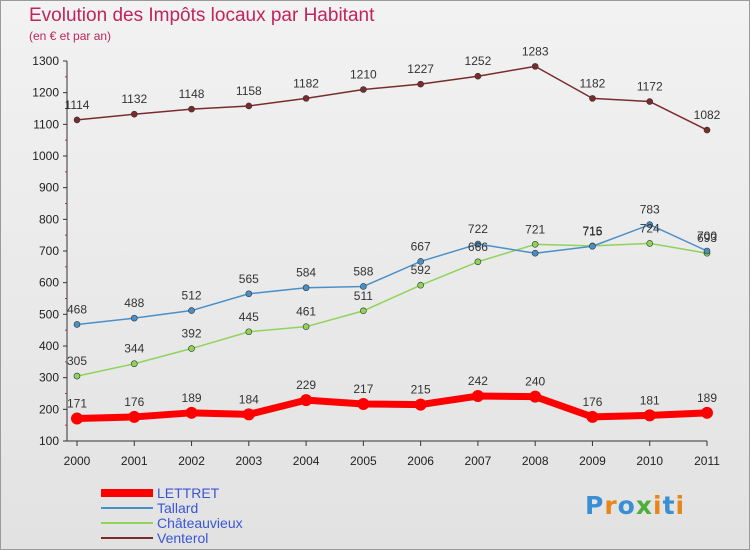  I want to click on data-label-venterol: 1283, so click(535, 51).